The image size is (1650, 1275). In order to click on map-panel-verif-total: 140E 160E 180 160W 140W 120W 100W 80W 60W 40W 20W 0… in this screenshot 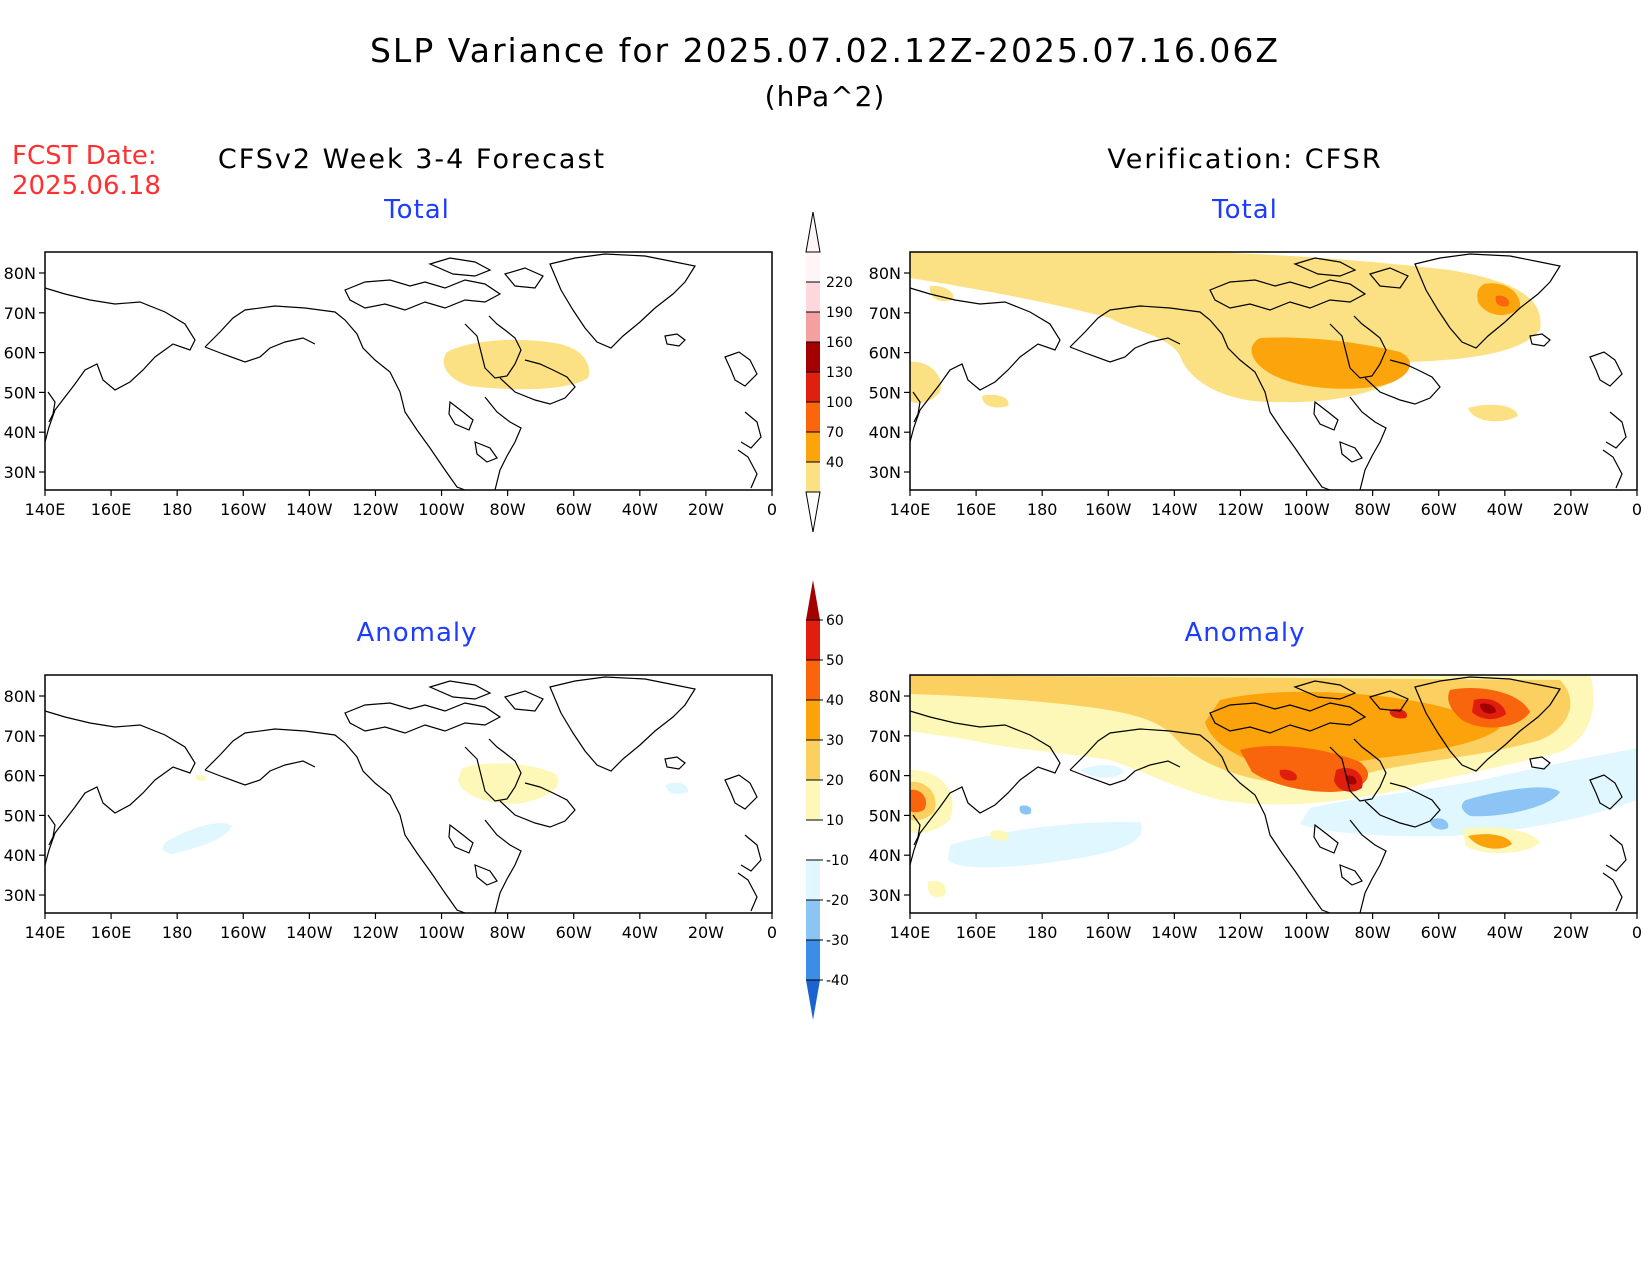, I will do `click(1255, 385)`.